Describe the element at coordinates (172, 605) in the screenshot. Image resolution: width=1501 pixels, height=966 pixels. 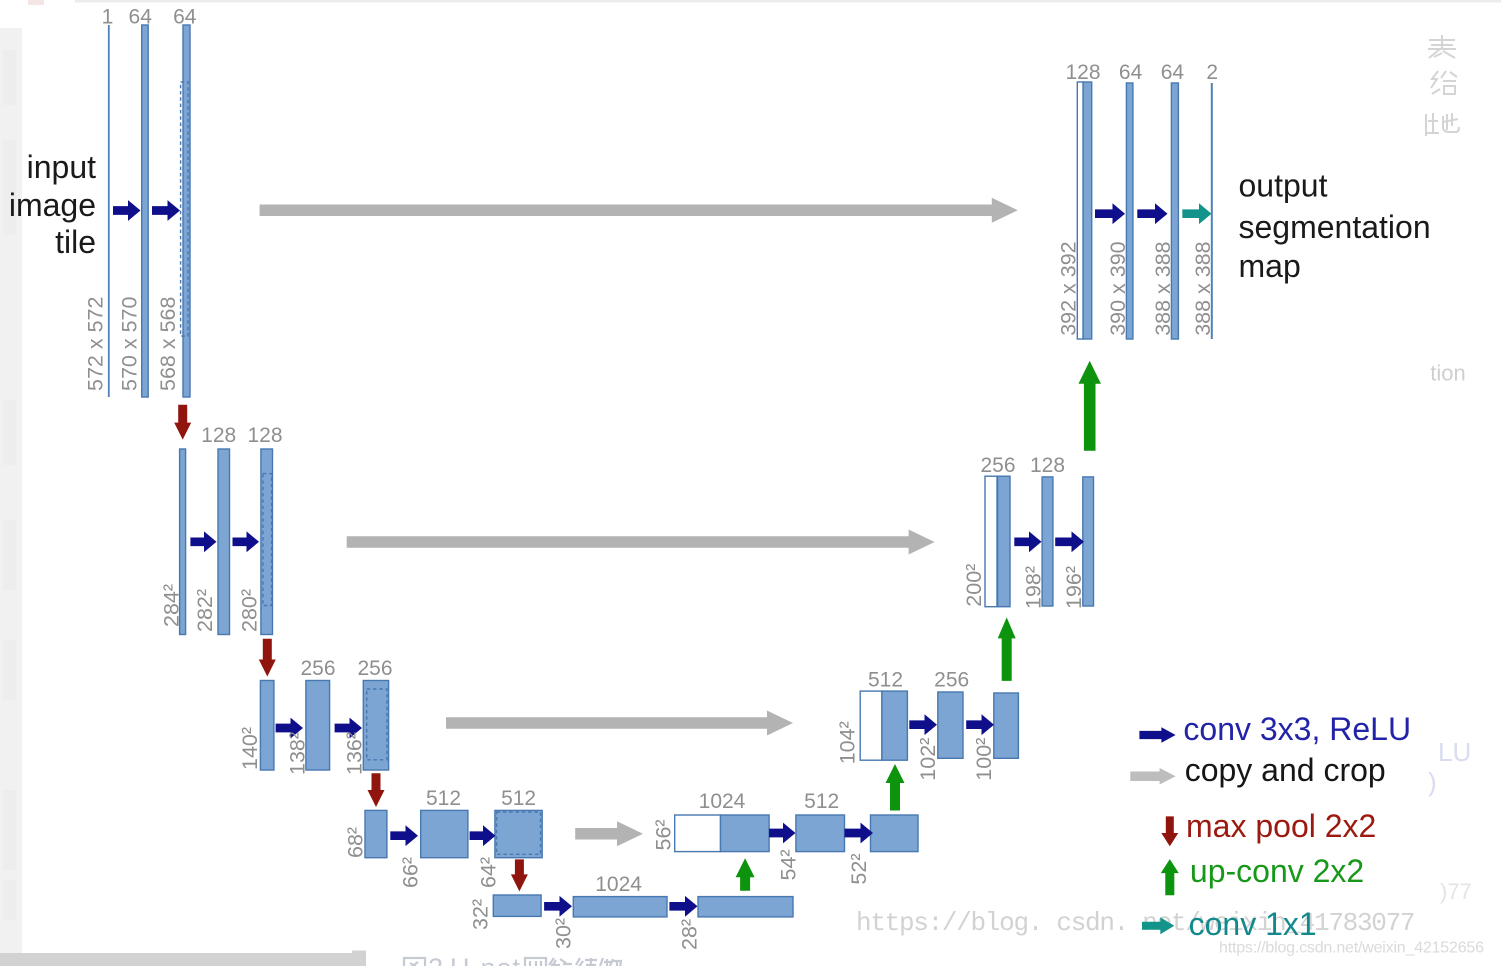
I see `svg-text: 284²` at that location.